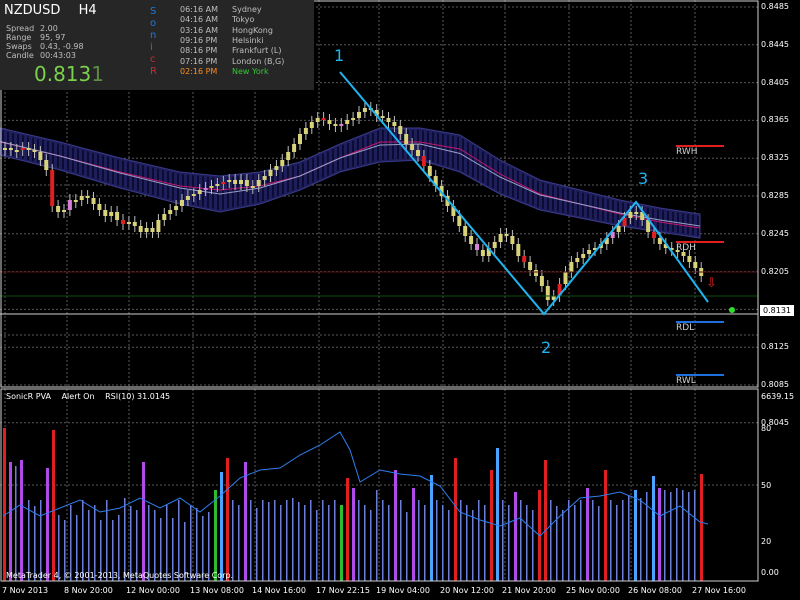 Image resolution: width=800 pixels, height=600 pixels. Describe the element at coordinates (766, 541) in the screenshot. I see `indicator-tick-label: 20` at that location.